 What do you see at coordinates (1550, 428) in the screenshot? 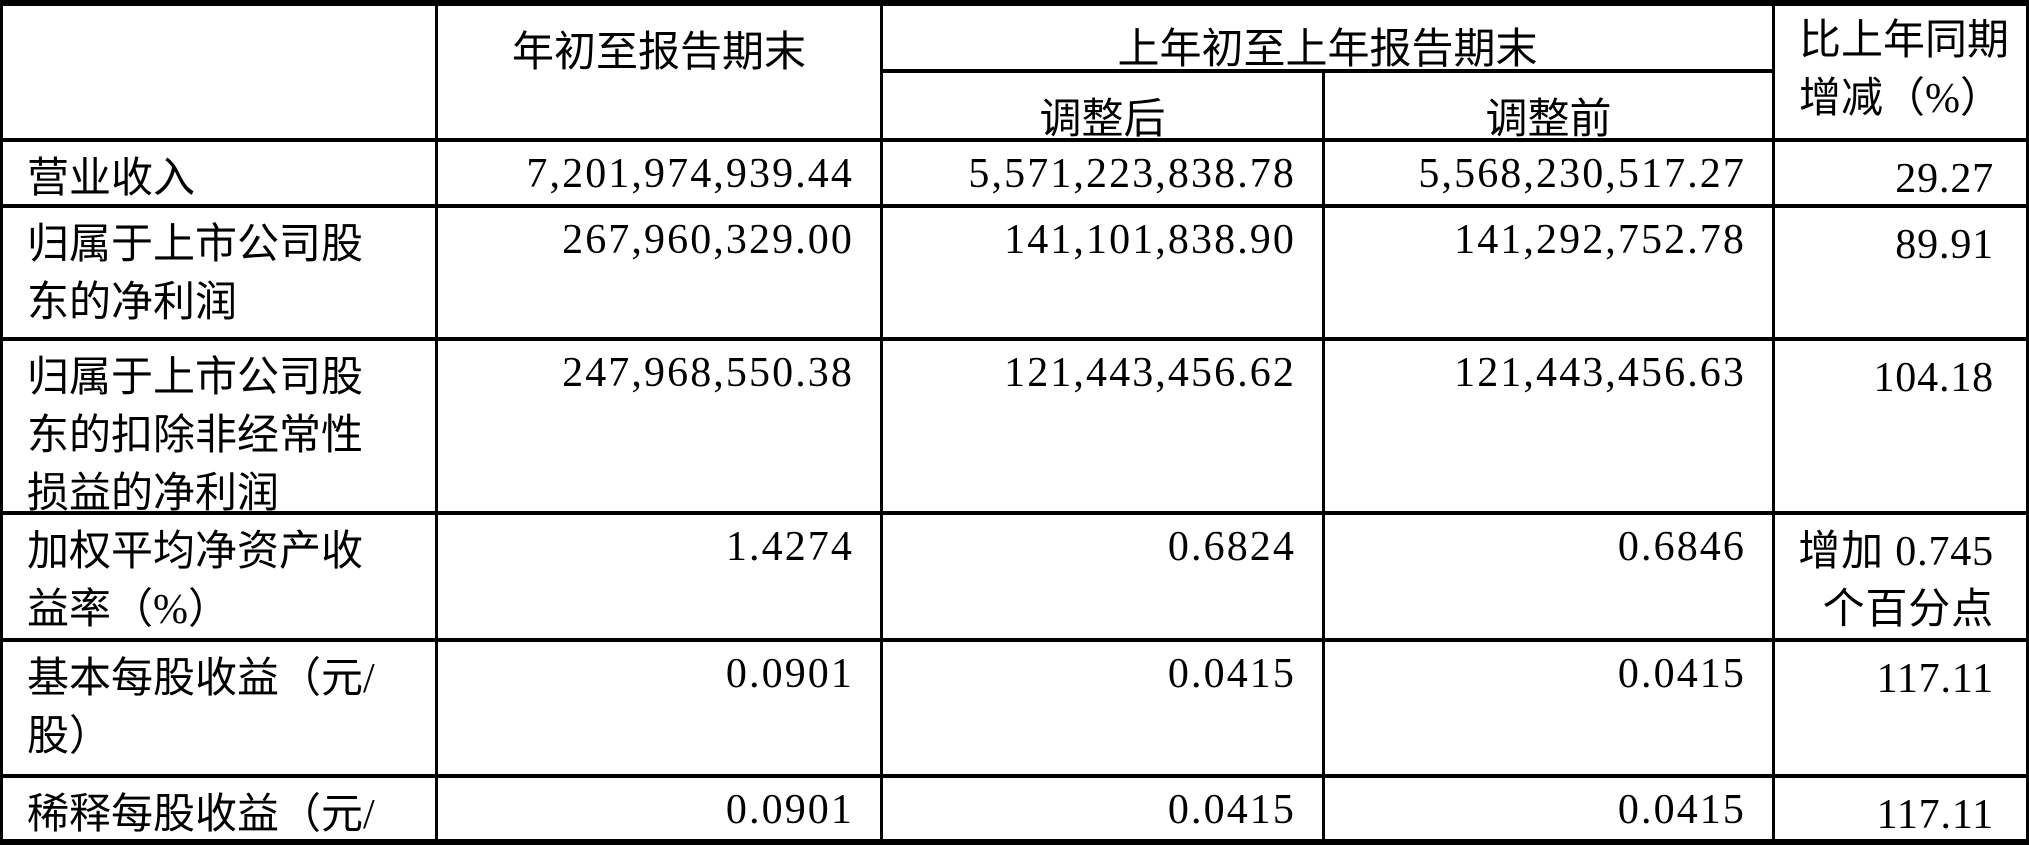
I see `cell-prior-before-value: 121,443,456.63` at bounding box center [1550, 428].